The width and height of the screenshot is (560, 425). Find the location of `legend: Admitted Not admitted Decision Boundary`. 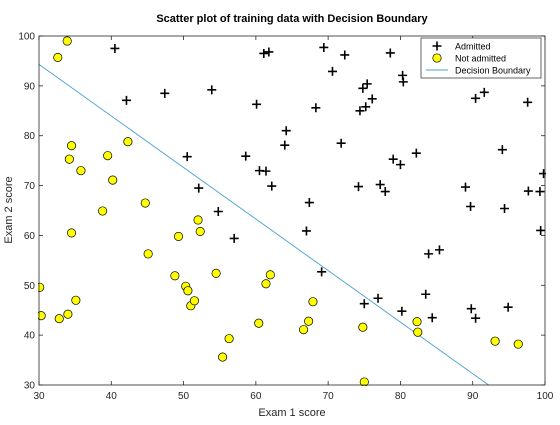

legend: Admitted Not admitted Decision Boundary is located at coordinates (481, 58).